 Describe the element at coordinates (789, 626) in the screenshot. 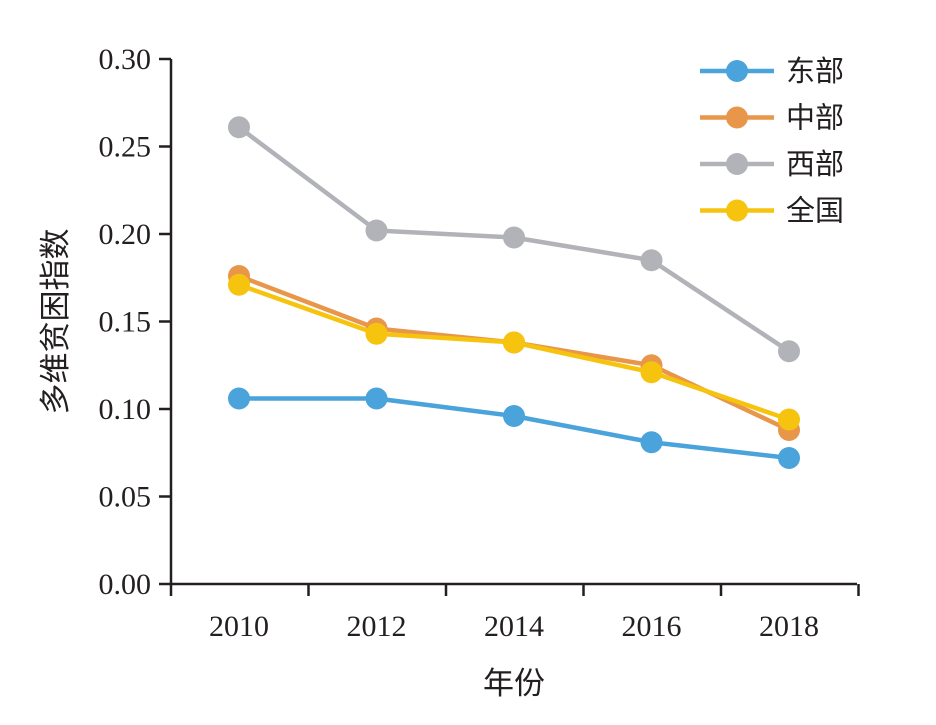

I see `x-tick-label: 2018` at that location.